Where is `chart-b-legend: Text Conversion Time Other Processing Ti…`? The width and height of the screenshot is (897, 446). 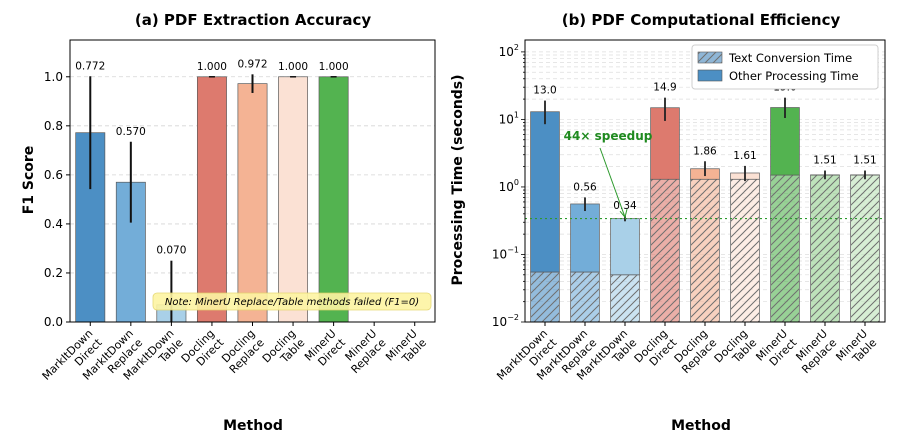
chart-b-legend: Text Conversion Time Other Processing Ti… is located at coordinates (785, 67).